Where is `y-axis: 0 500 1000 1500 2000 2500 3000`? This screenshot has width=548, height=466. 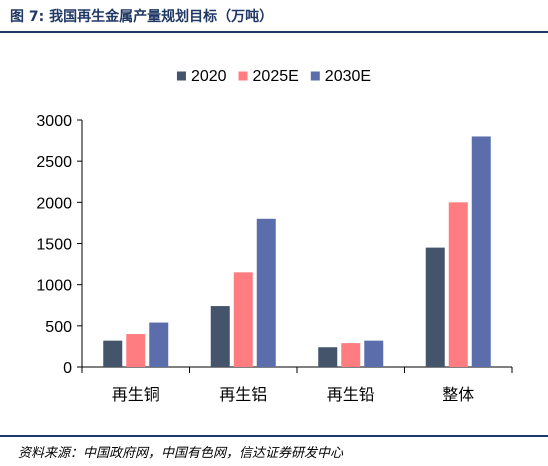
y-axis: 0 500 1000 1500 2000 2500 3000 is located at coordinates (59, 245).